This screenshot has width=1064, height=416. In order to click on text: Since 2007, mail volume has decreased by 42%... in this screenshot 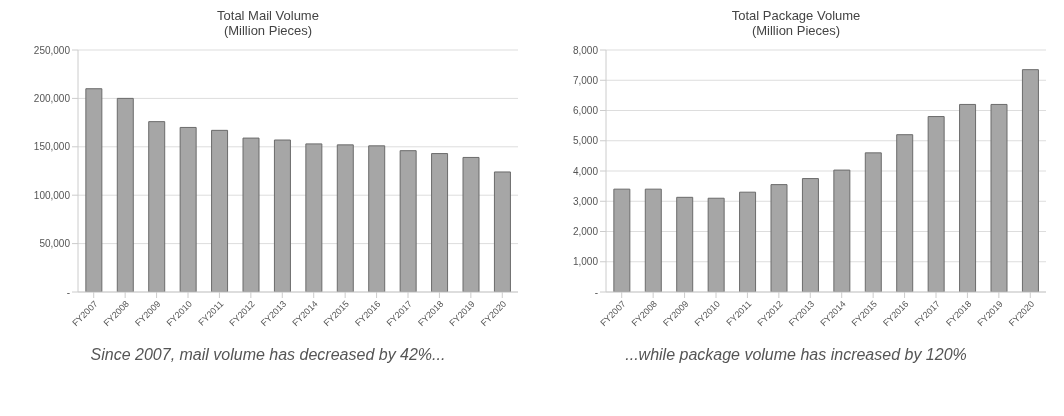, I will do `click(268, 355)`.